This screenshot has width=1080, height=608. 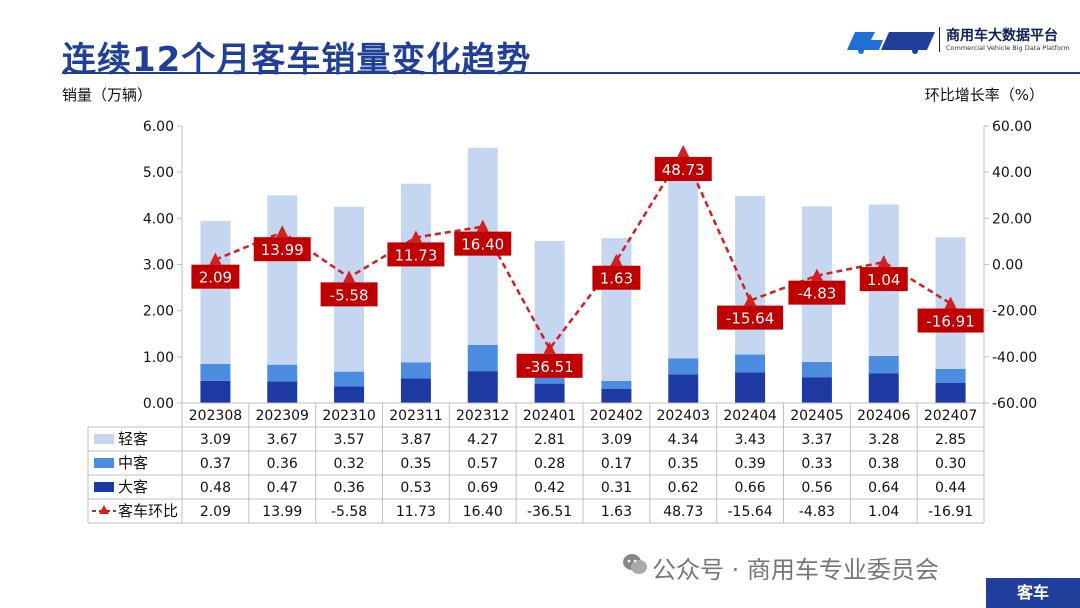 I want to click on table-cell: 3.09, so click(x=215, y=440).